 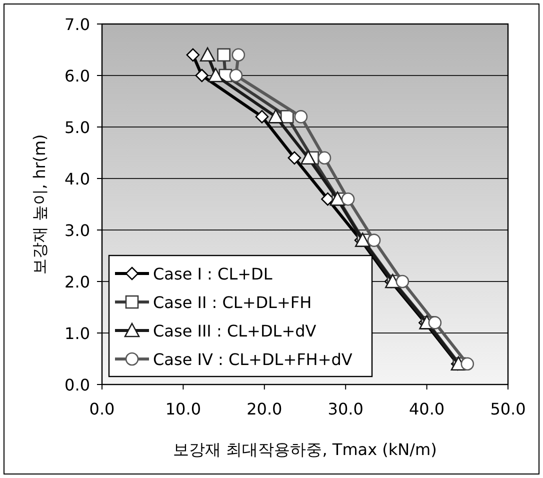 I want to click on legend-label: Case I : CL+DL, so click(x=212, y=274).